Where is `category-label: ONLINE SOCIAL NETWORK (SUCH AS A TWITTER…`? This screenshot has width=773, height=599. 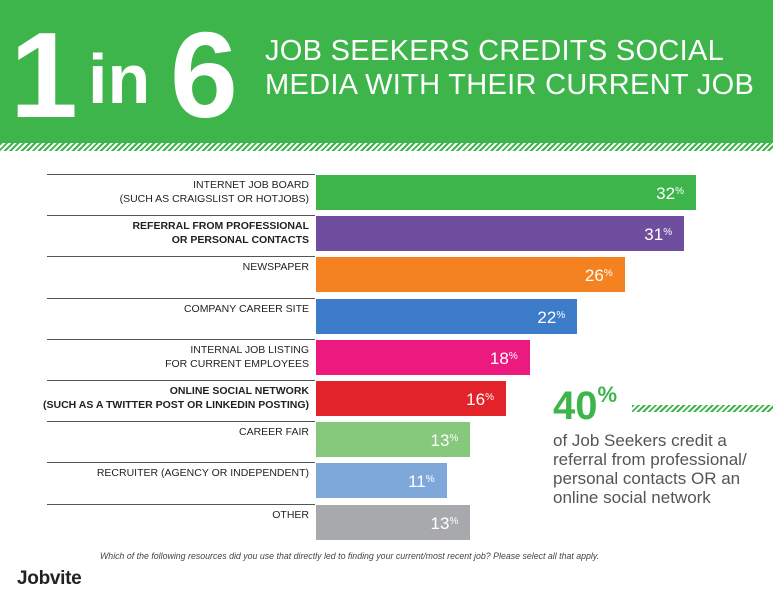 category-label: ONLINE SOCIAL NETWORK (SUCH AS A TWITTER… is located at coordinates (176, 398).